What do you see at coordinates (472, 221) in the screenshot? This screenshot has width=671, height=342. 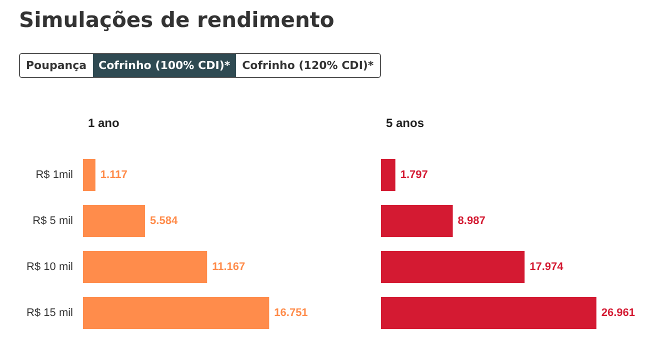 I see `data-label: 8.987` at bounding box center [472, 221].